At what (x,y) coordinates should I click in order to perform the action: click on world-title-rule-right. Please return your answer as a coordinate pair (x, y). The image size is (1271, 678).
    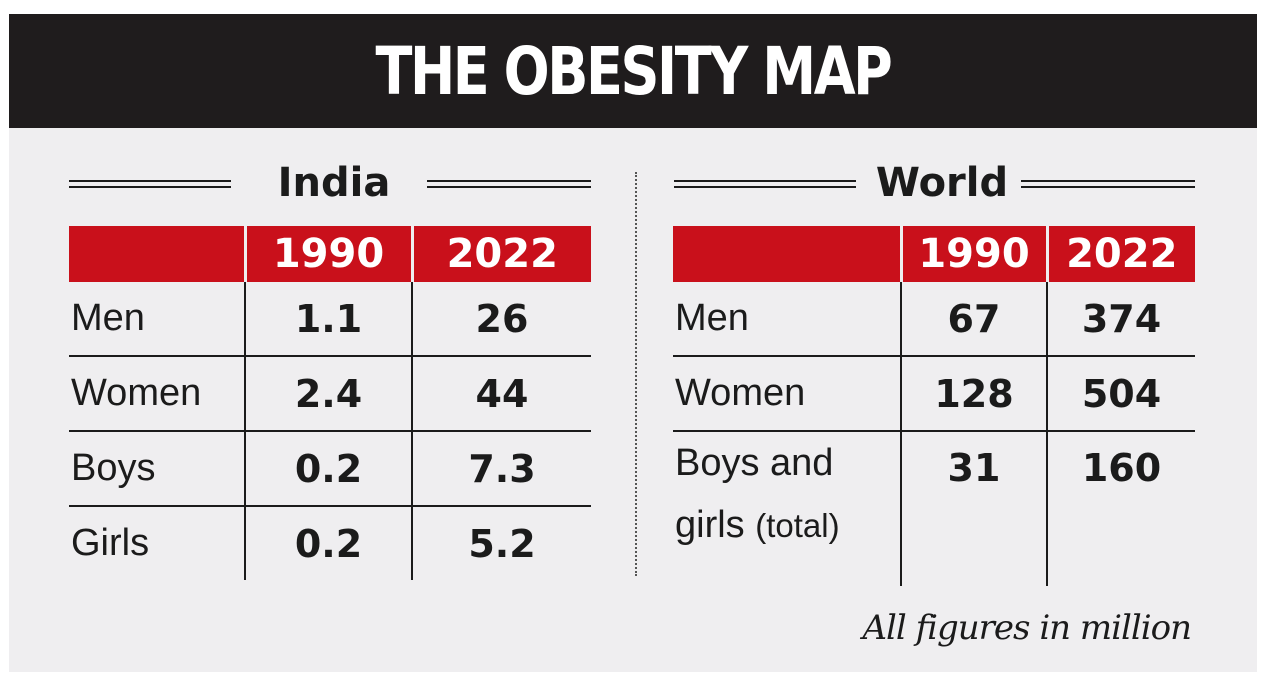
    Looking at the image, I should click on (1108, 184).